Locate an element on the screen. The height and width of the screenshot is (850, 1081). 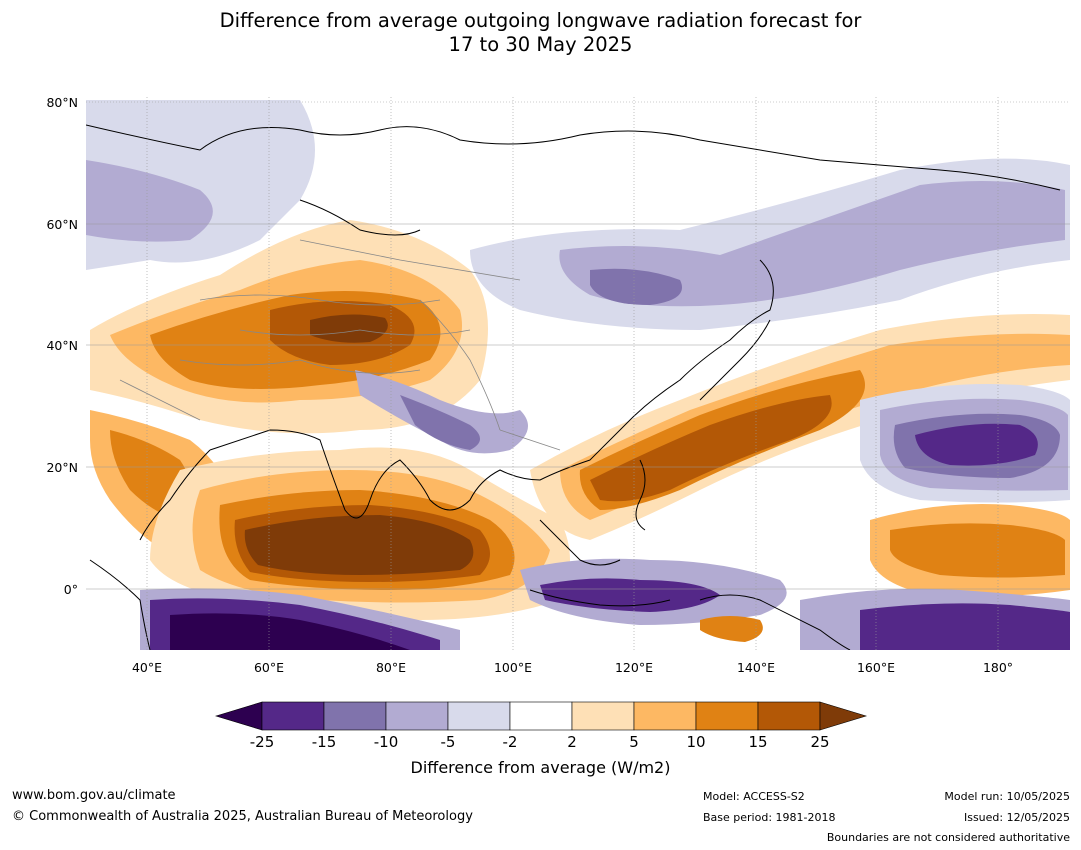
colorbar-label: Difference from average (W/m2) is located at coordinates (540, 767).